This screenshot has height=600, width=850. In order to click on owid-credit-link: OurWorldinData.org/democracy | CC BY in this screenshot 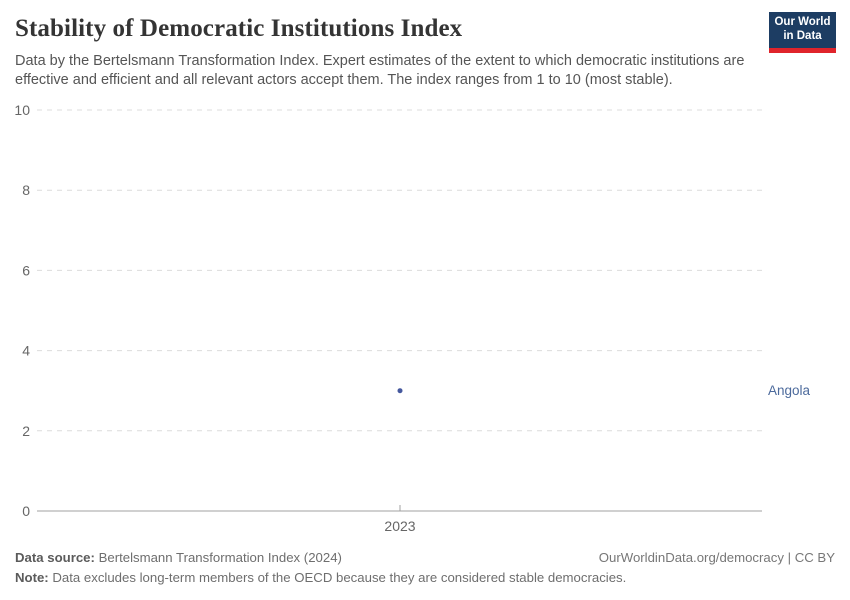, I will do `click(716, 557)`.